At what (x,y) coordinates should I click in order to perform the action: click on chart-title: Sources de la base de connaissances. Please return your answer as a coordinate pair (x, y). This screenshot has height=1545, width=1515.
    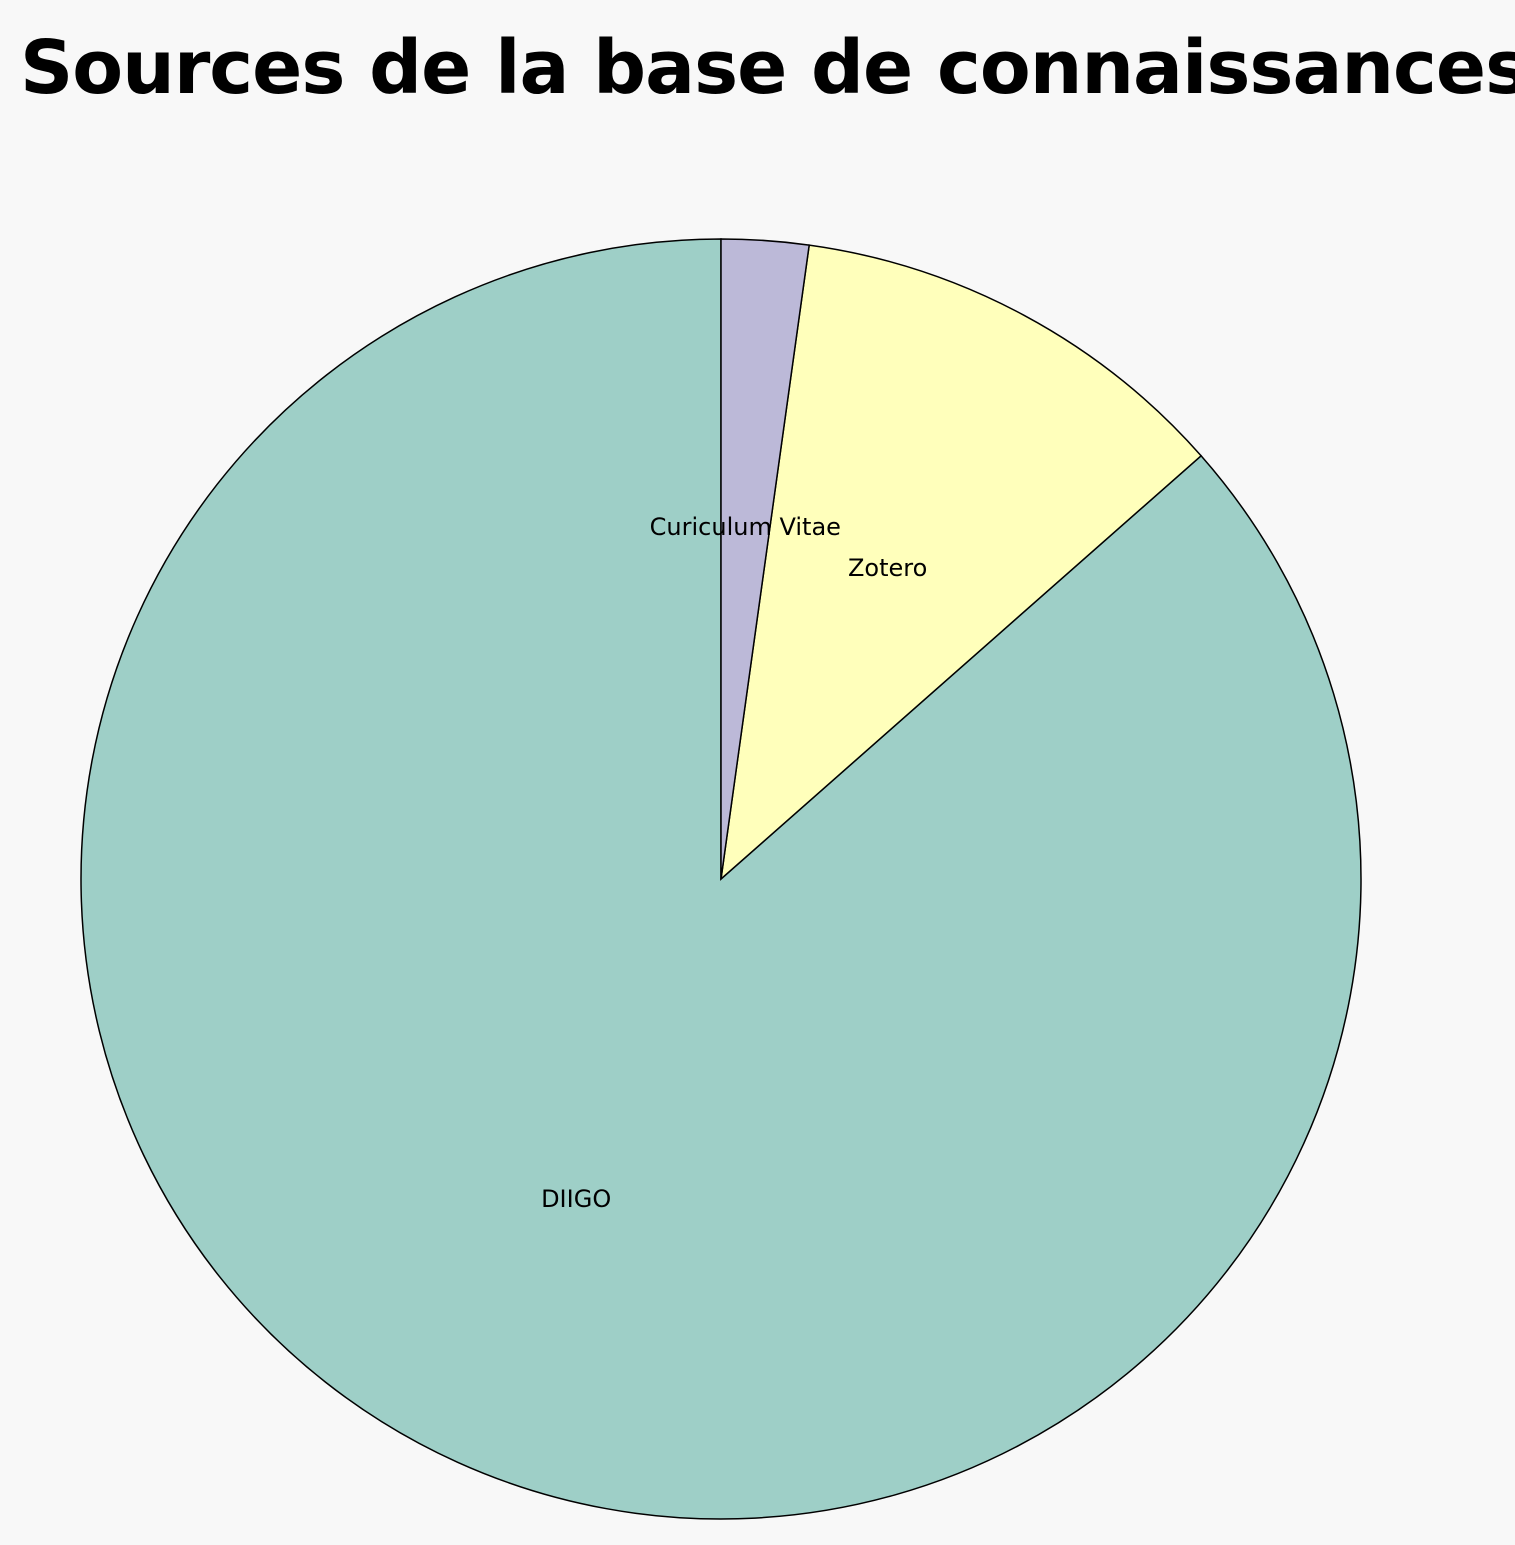
    Looking at the image, I should click on (767, 68).